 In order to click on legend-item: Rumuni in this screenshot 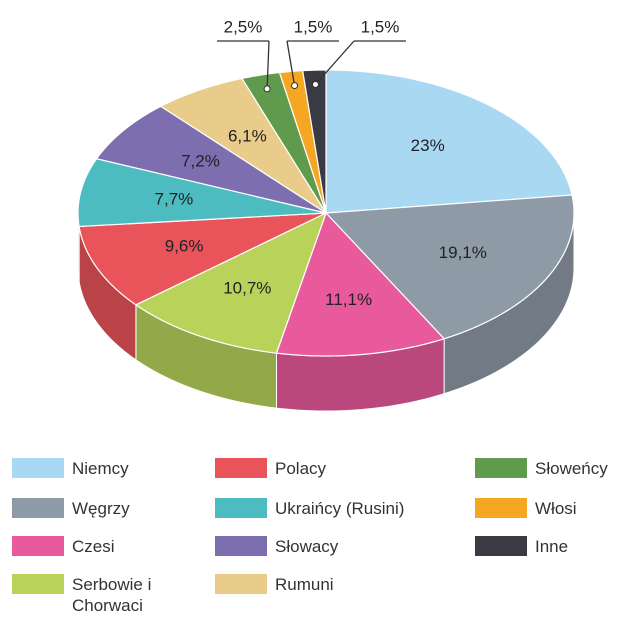, I will do `click(340, 584)`.